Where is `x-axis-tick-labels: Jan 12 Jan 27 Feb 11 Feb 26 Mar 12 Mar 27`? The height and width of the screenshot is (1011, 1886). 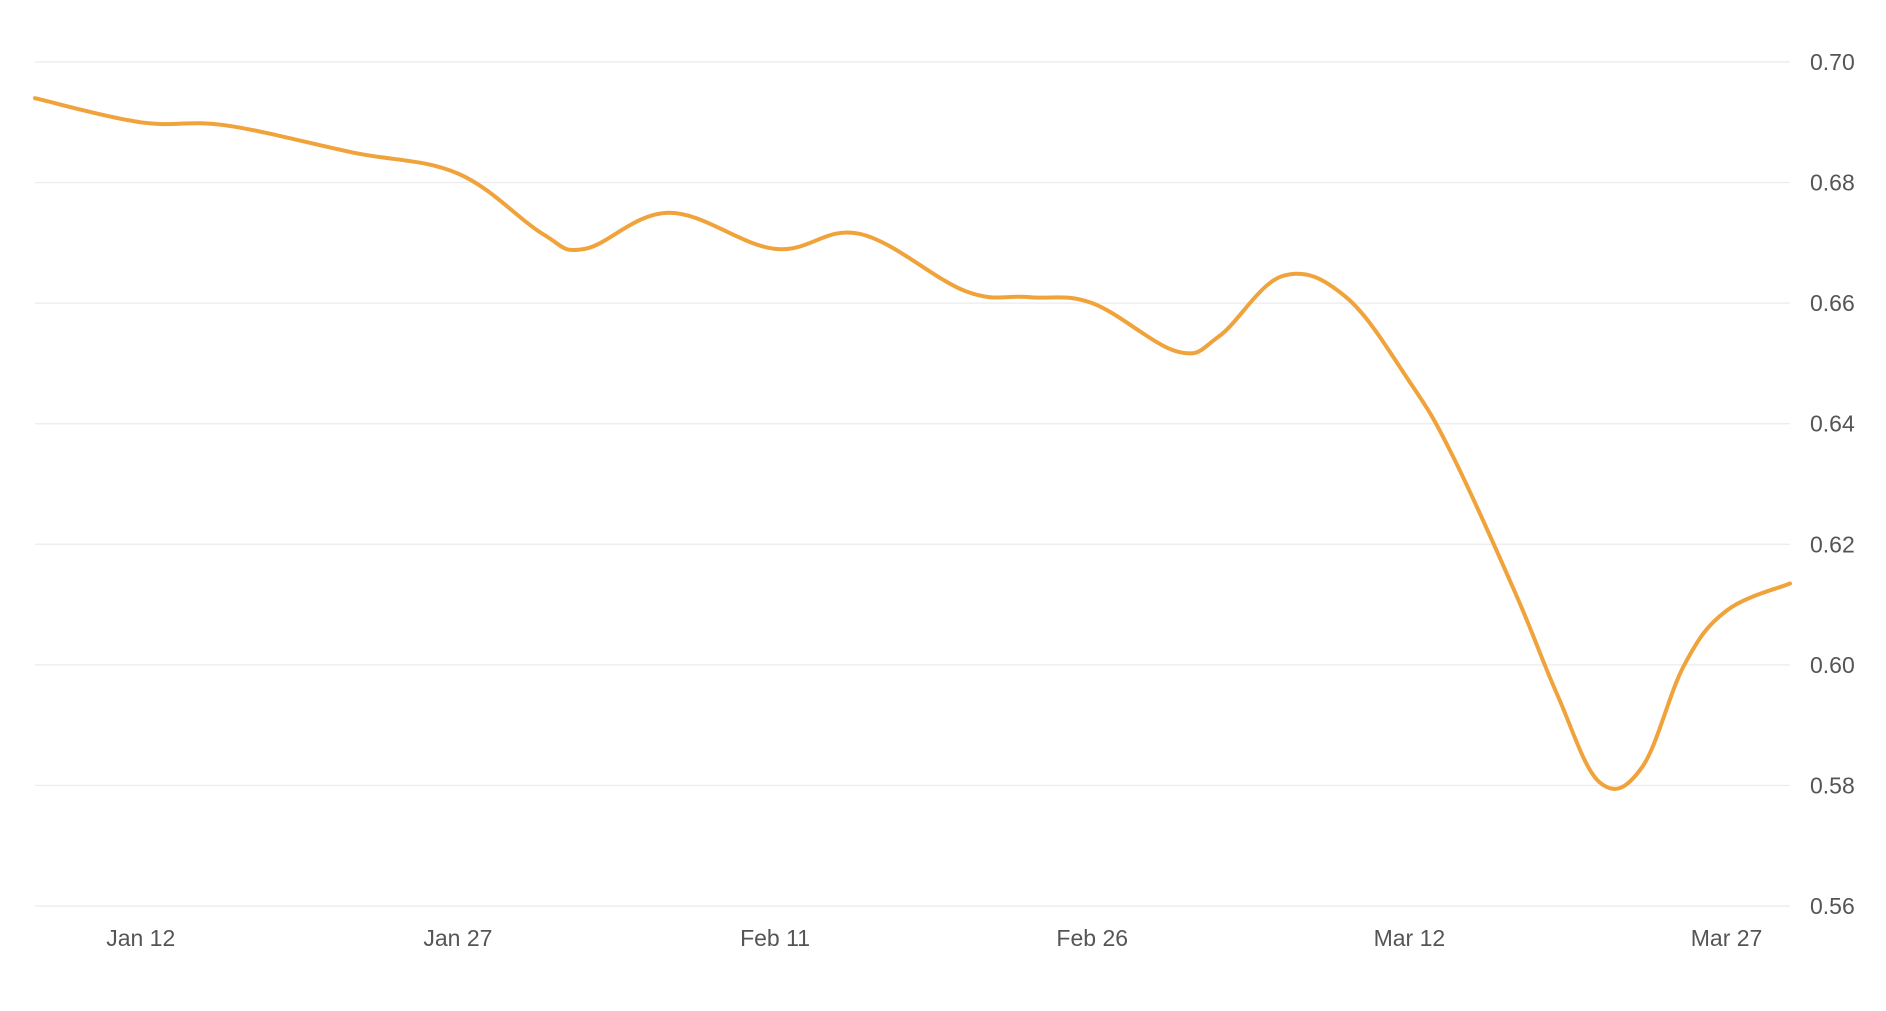
x-axis-tick-labels: Jan 12 Jan 27 Feb 11 Feb 26 Mar 12 Mar 27 is located at coordinates (934, 938).